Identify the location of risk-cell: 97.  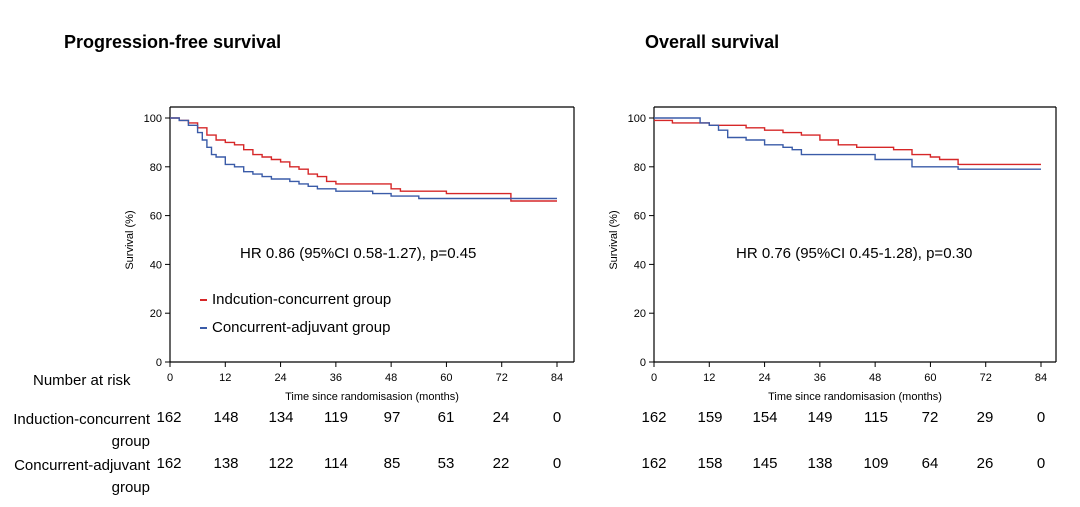
(392, 417).